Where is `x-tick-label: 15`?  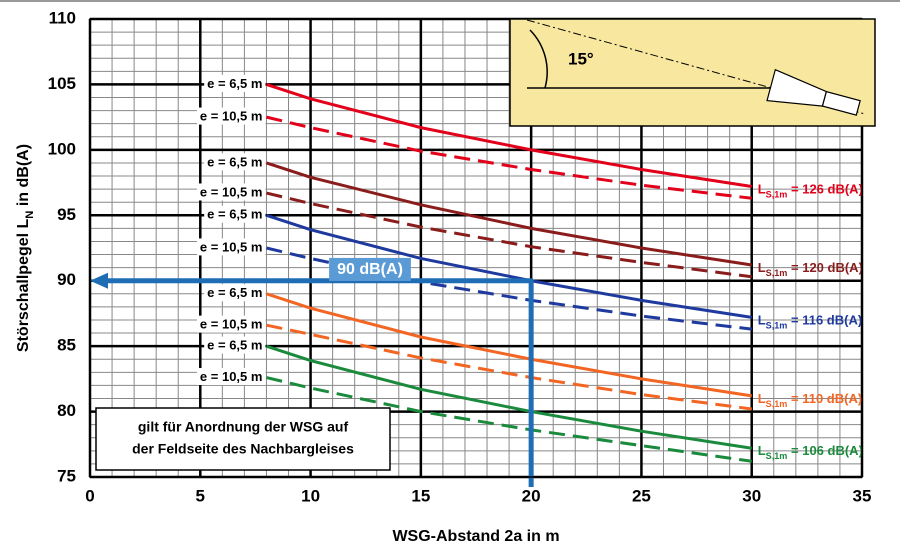
x-tick-label: 15 is located at coordinates (420, 495).